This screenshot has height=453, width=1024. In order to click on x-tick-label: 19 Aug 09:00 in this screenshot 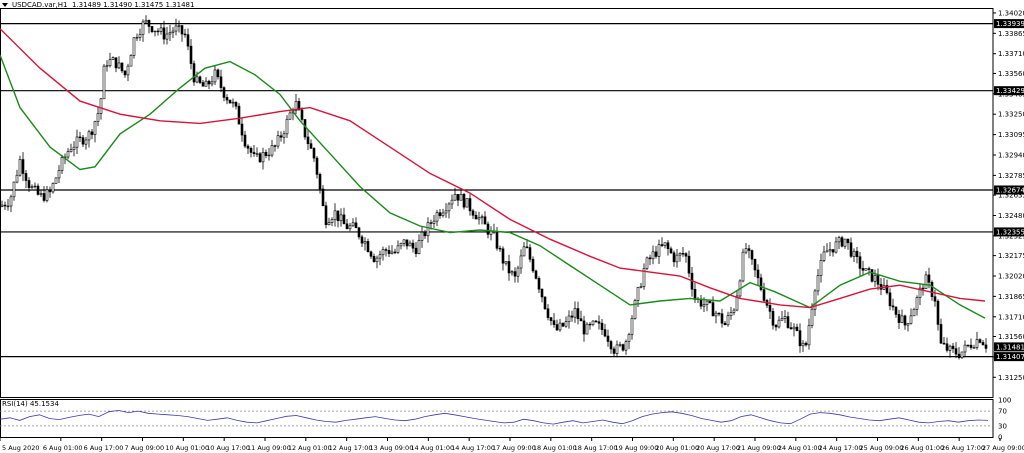, I will do `click(637, 448)`.